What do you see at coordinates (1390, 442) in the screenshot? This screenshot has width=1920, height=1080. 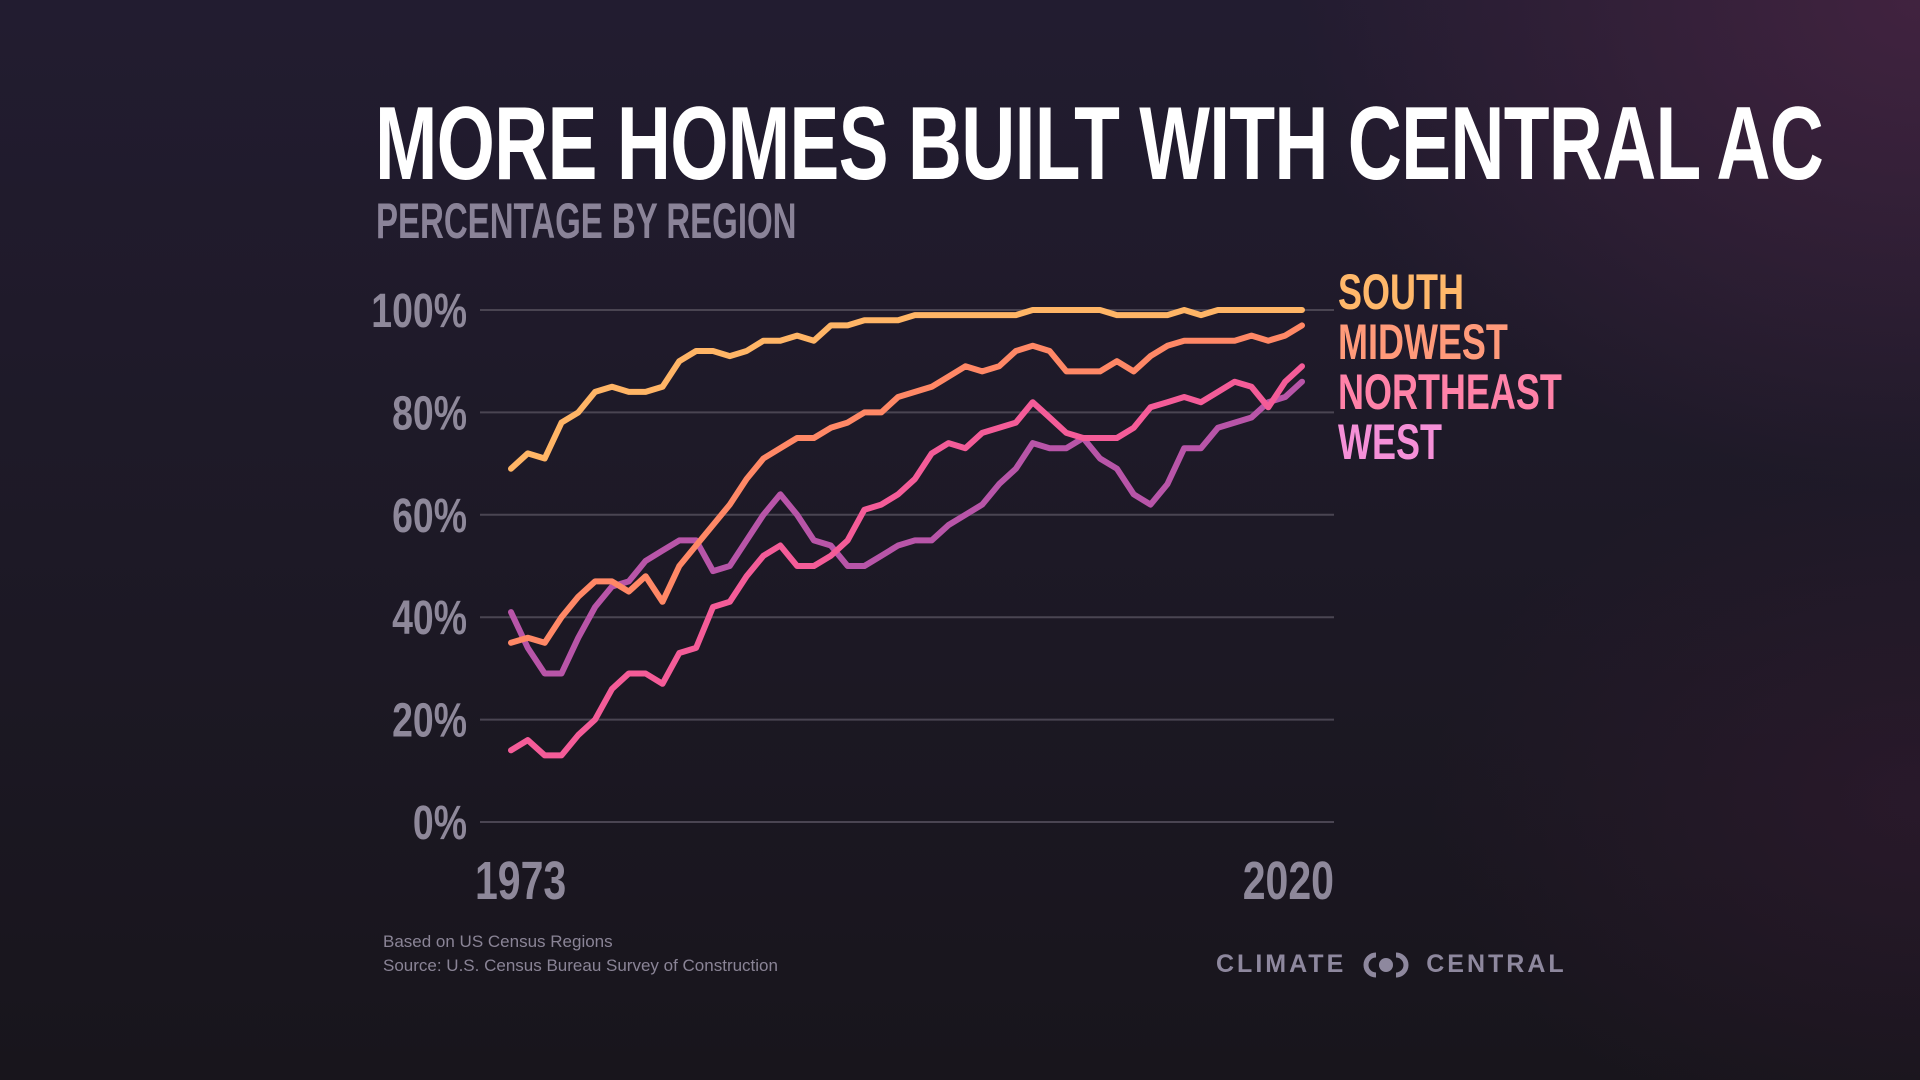 I see `legend-item-west: WEST` at bounding box center [1390, 442].